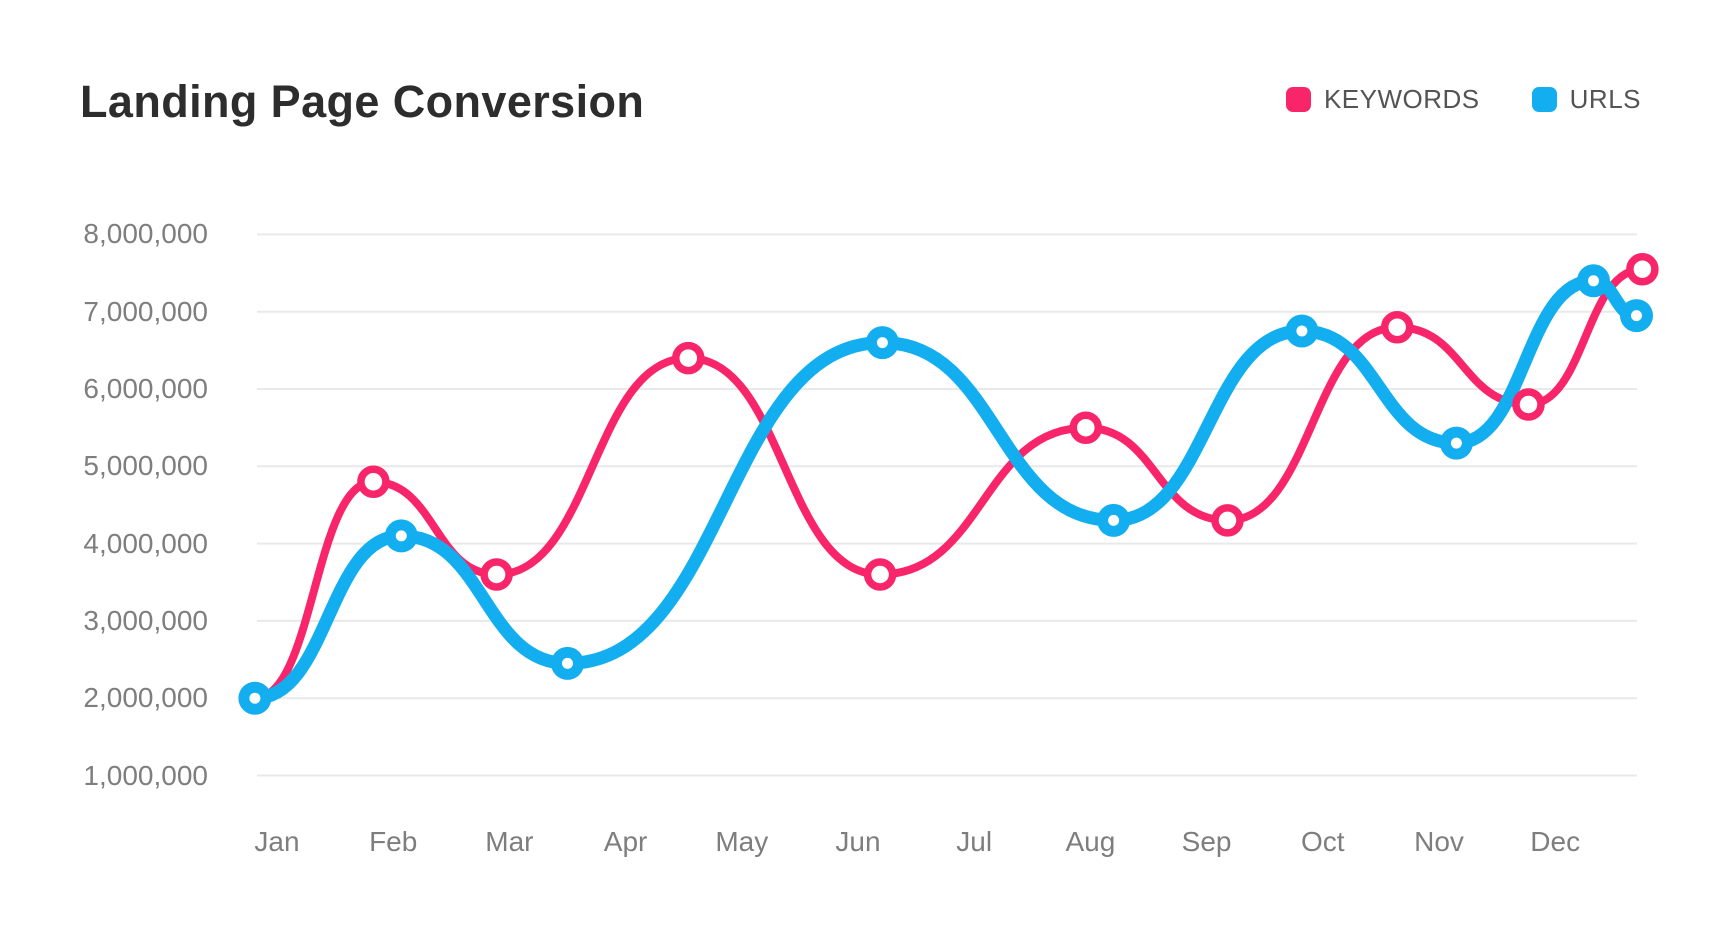 This screenshot has height=941, width=1731. What do you see at coordinates (1605, 99) in the screenshot?
I see `urls-legend-label: URLS` at bounding box center [1605, 99].